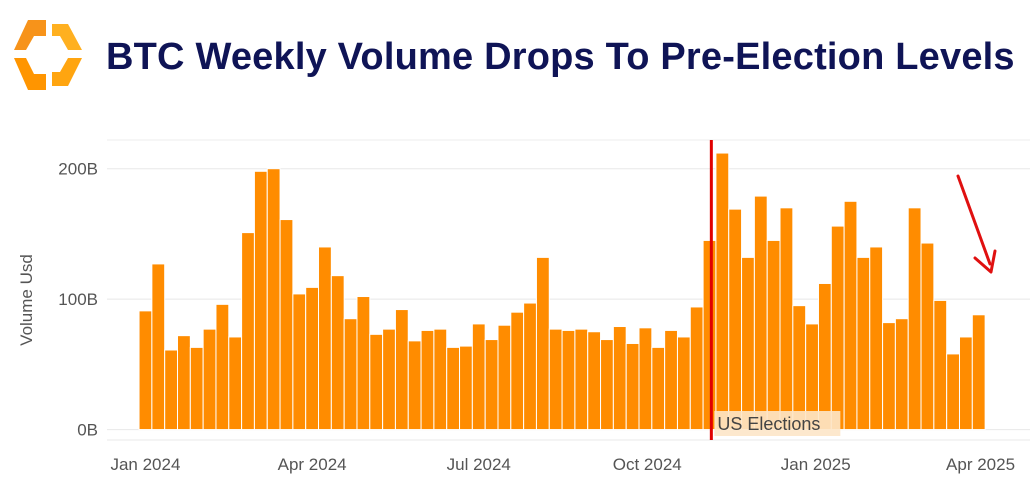 The height and width of the screenshot is (490, 1036). I want to click on y-axis: 0B 100B 200B, so click(78, 300).